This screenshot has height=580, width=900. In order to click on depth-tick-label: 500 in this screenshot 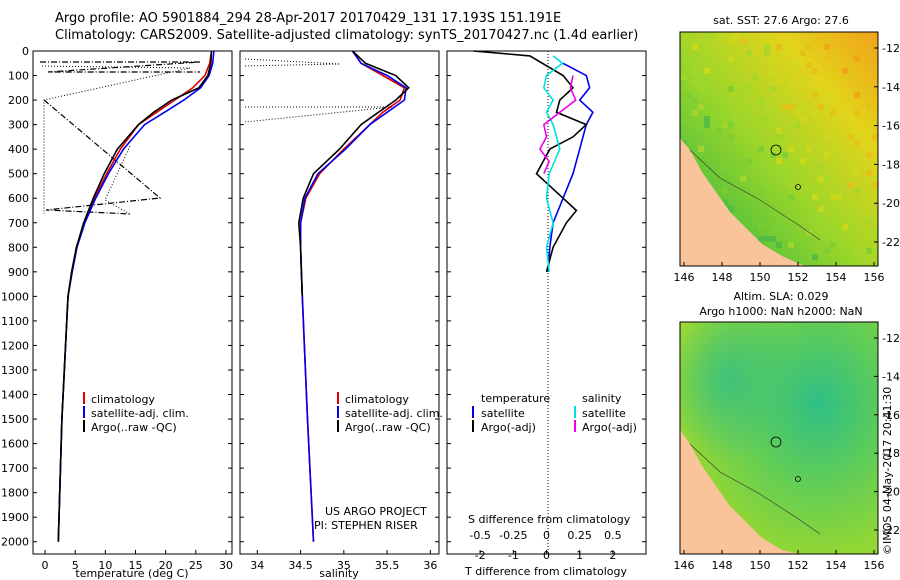, I will do `click(18, 174)`.